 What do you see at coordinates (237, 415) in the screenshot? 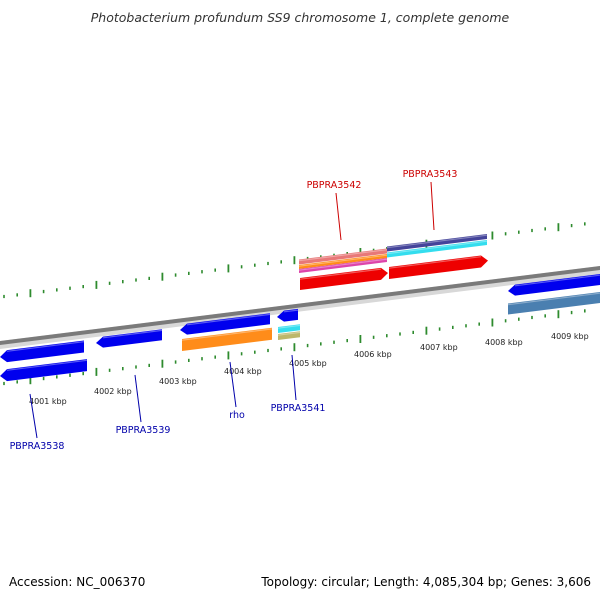
I see `gene-label: rho` at bounding box center [237, 415].